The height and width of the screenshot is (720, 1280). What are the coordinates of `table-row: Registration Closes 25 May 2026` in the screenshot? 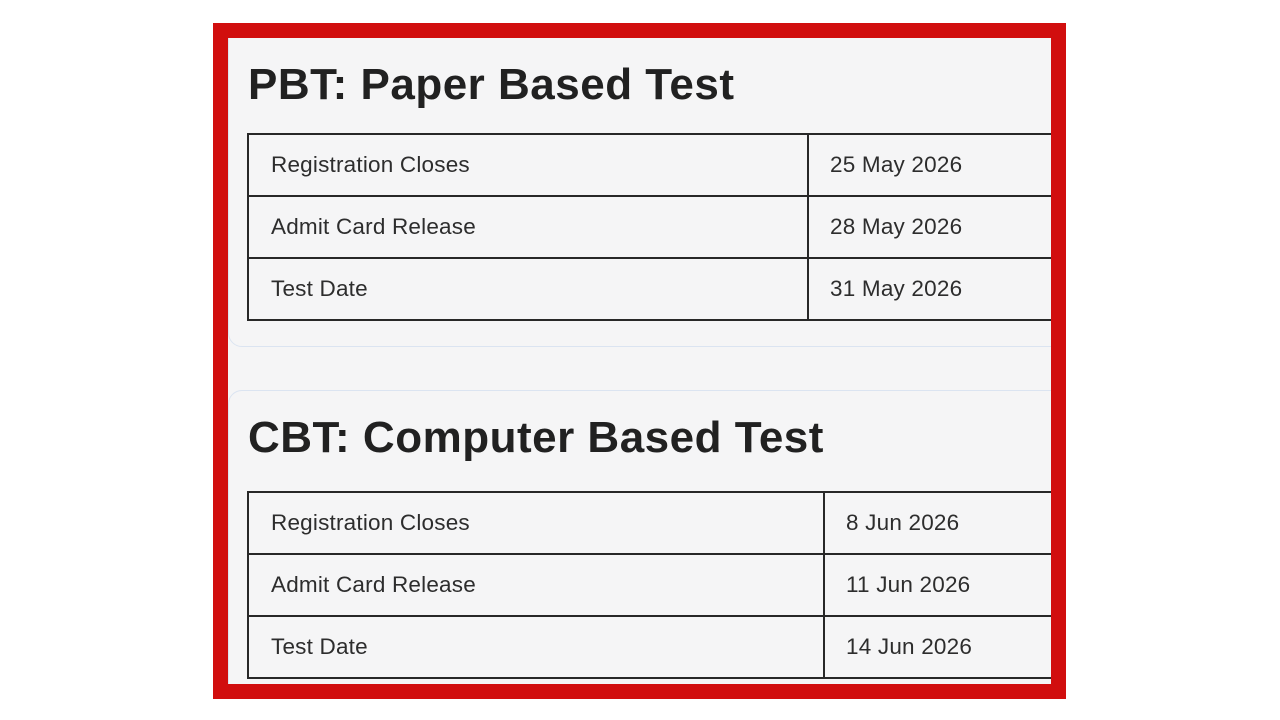 It's located at (649, 165).